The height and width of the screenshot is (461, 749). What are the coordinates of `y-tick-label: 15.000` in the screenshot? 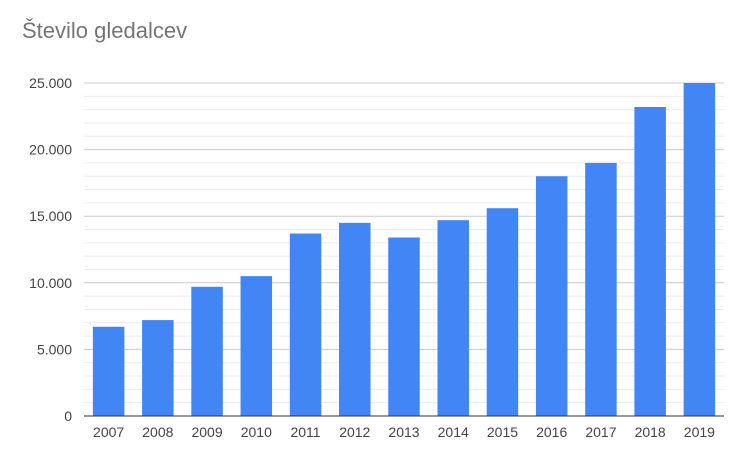 It's located at (50, 216).